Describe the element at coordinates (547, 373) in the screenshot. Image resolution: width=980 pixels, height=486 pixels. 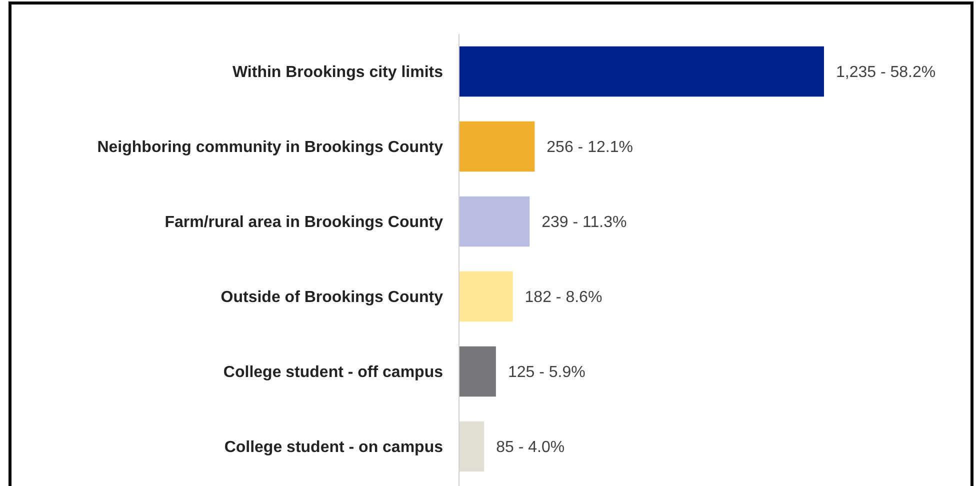
I see `data-label: 125 - 5.9%` at that location.